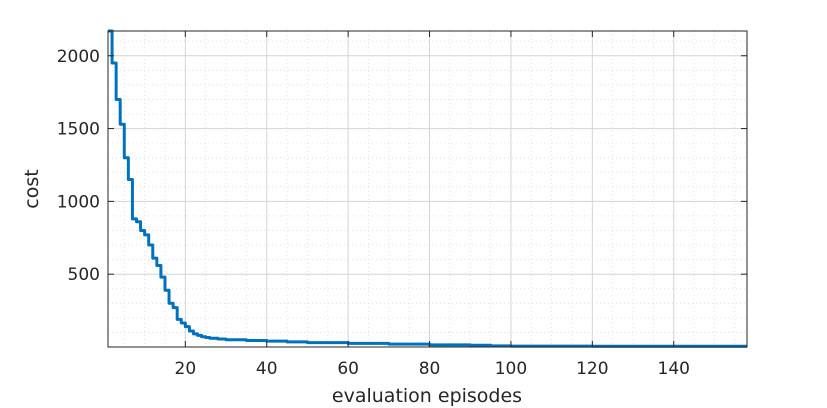 This screenshot has width=827, height=408. I want to click on y-tick-label: 2000, so click(78, 57).